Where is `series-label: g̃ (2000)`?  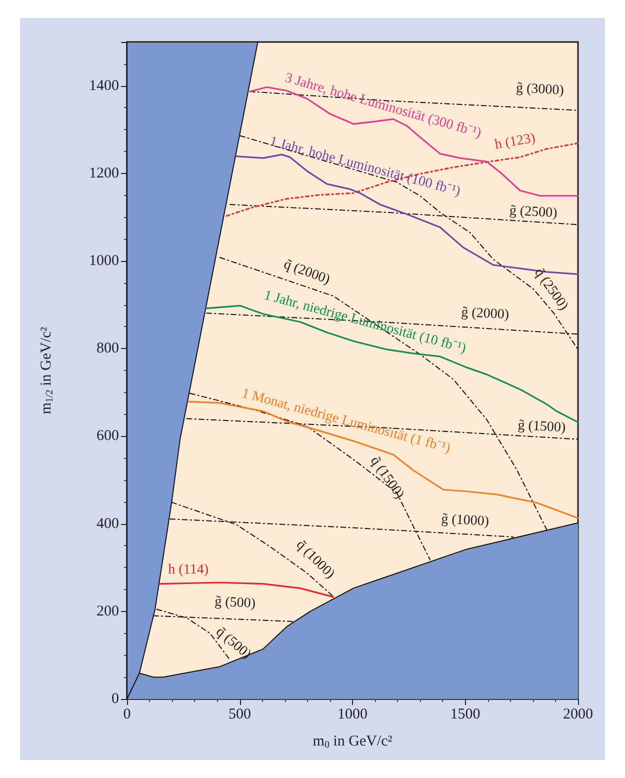
series-label: g̃ (2000) is located at coordinates (485, 314).